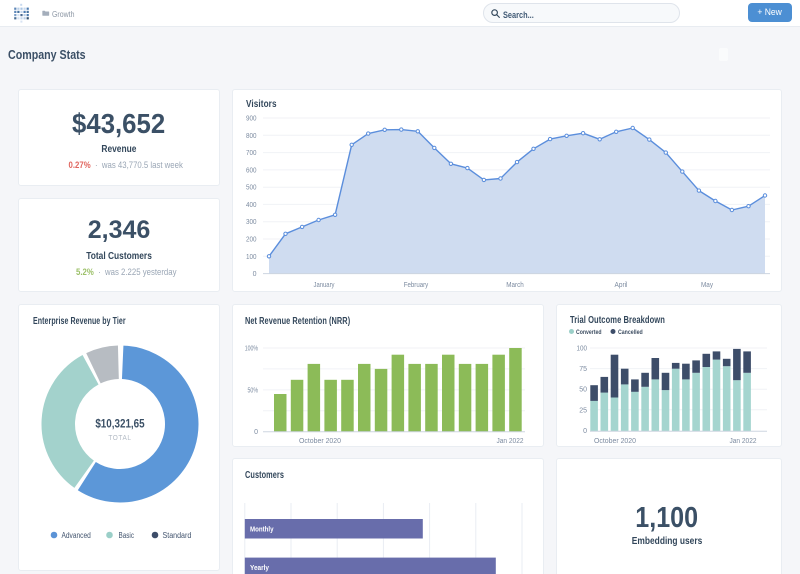 This screenshot has width=800, height=574. I want to click on svg-text: 700, so click(251, 153).